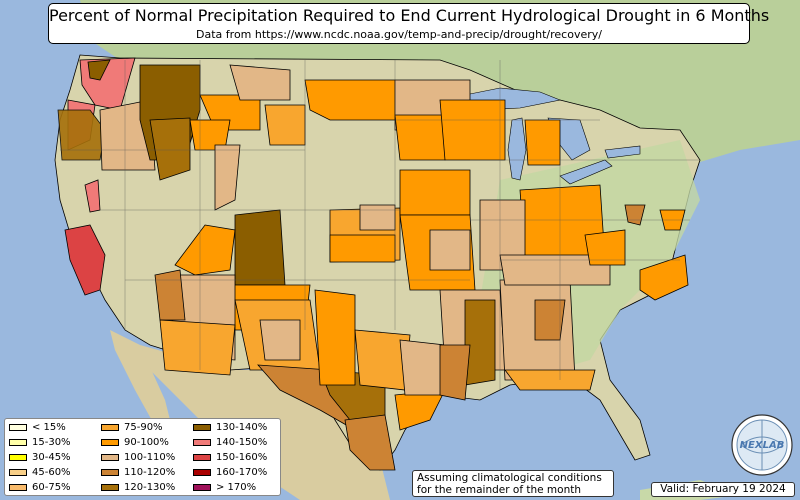  Describe the element at coordinates (142, 385) in the screenshot. I see `baja` at that location.